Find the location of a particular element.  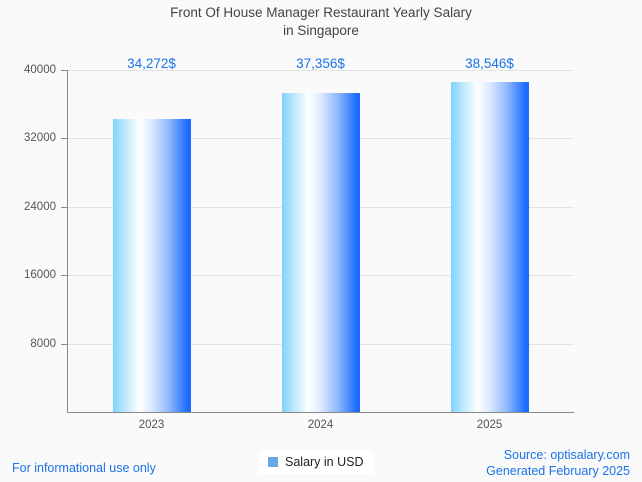

y-tick-label-16000: 16000 is located at coordinates (40, 275).